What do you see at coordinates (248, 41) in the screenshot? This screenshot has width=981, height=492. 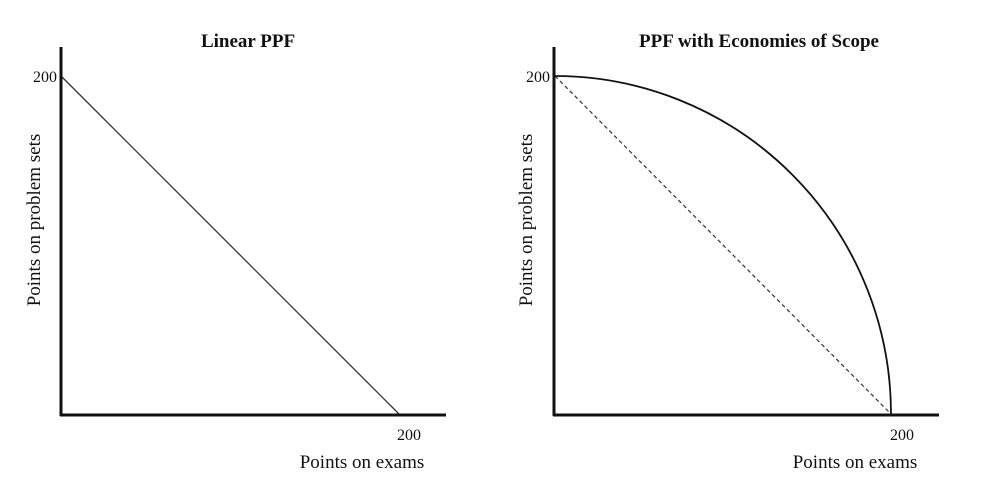 I see `chart-title: Linear PPF` at bounding box center [248, 41].